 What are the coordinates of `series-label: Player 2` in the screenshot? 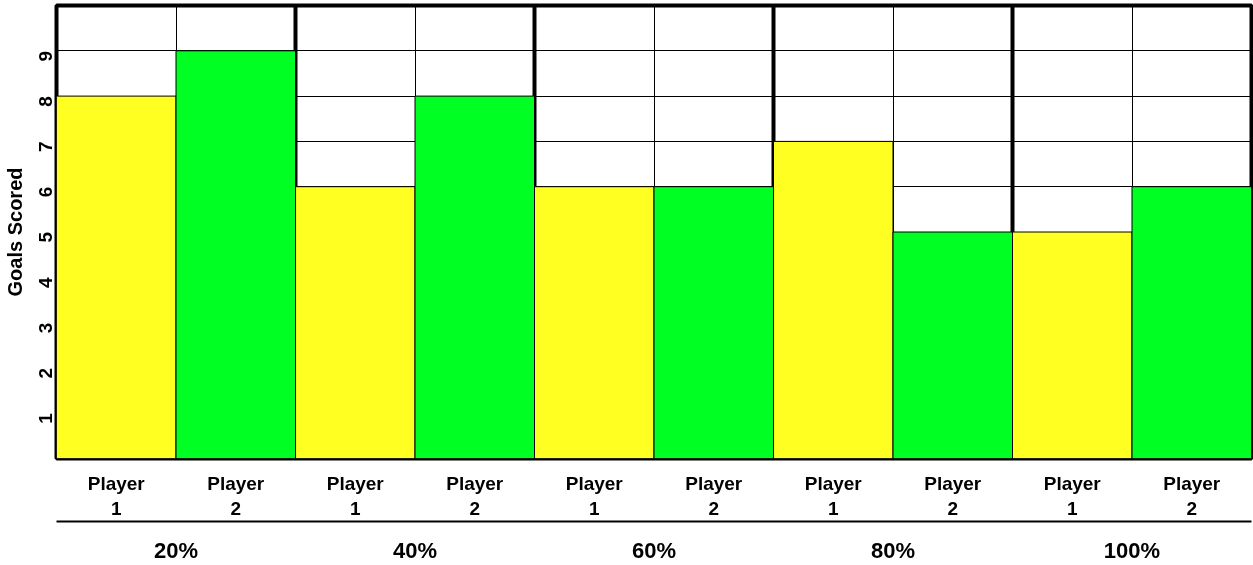 It's located at (236, 495).